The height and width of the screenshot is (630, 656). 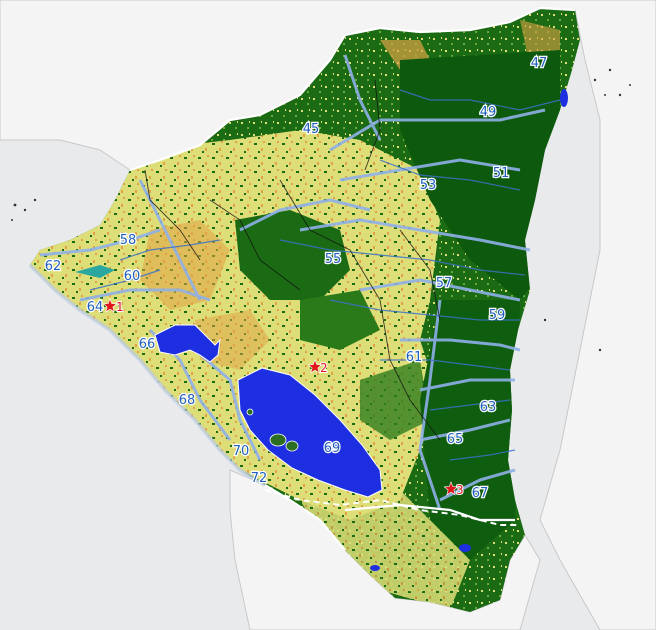 I want to click on lake-islands, so click(x=272, y=430).